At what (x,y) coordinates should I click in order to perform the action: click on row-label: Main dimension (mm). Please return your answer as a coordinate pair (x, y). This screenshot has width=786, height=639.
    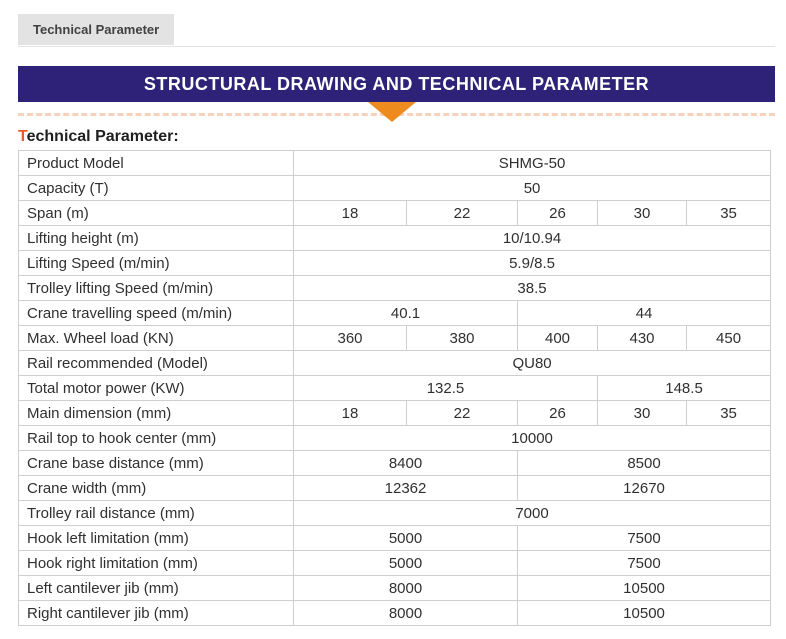
    Looking at the image, I should click on (156, 413).